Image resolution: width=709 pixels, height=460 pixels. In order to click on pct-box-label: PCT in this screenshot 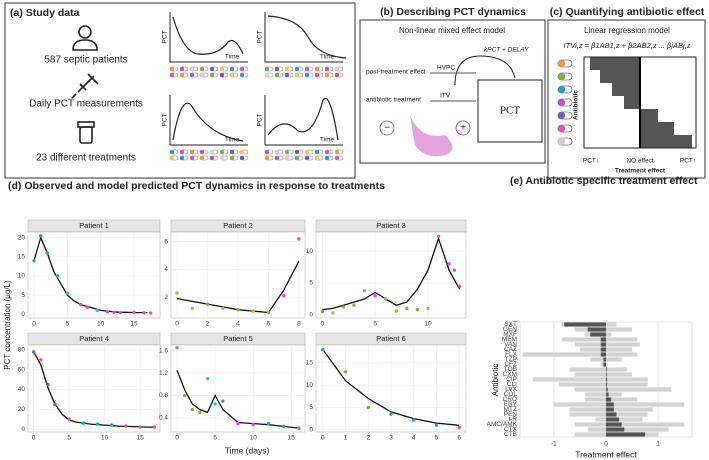, I will do `click(510, 111)`.